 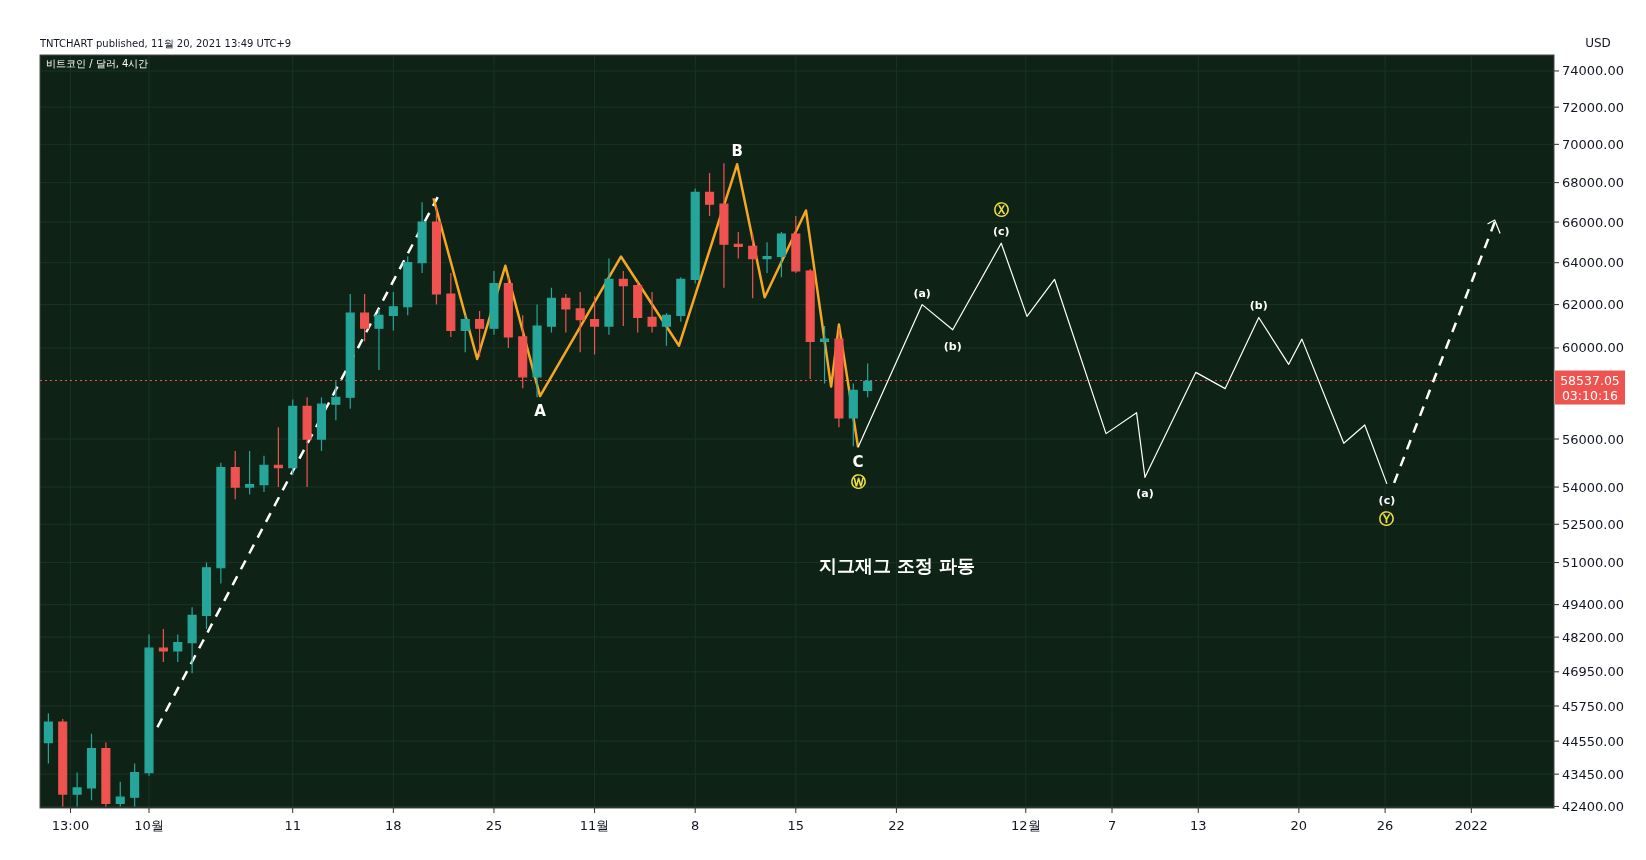 What do you see at coordinates (1471, 825) in the screenshot?
I see `x-tick-label: 2022` at bounding box center [1471, 825].